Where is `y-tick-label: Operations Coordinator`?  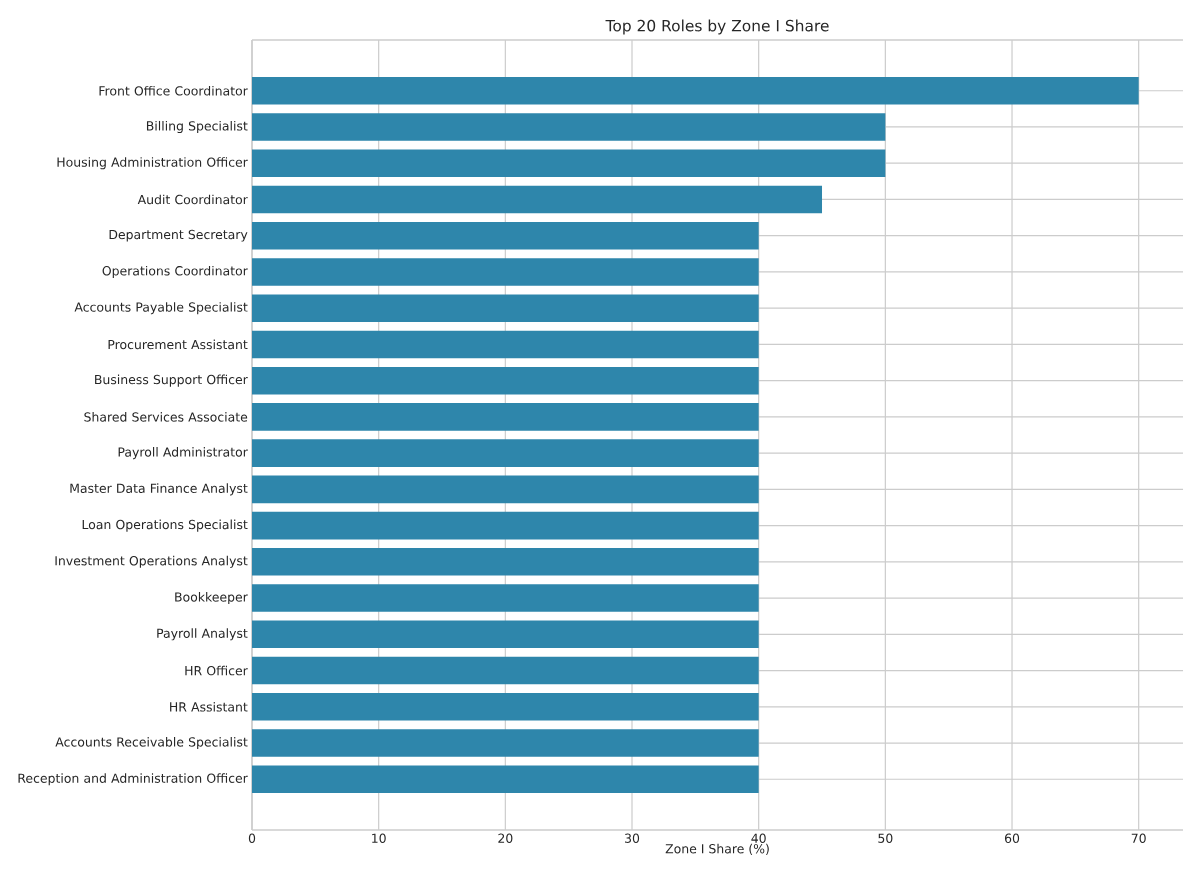
y-tick-label: Operations Coordinator is located at coordinates (175, 271).